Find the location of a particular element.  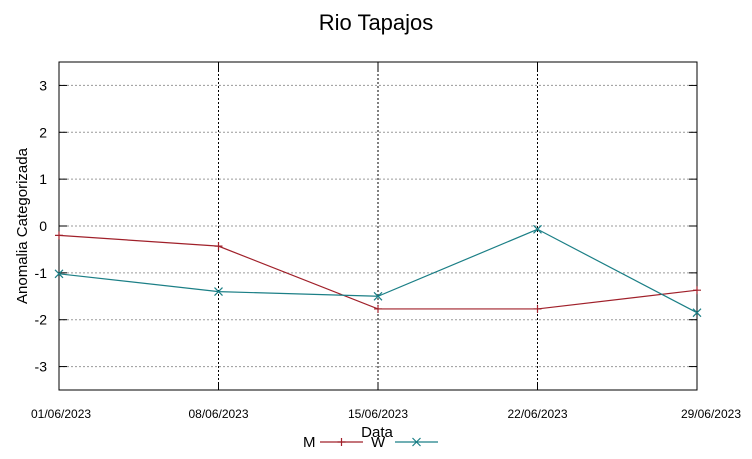

y-tick-label: -3 is located at coordinates (41, 367).